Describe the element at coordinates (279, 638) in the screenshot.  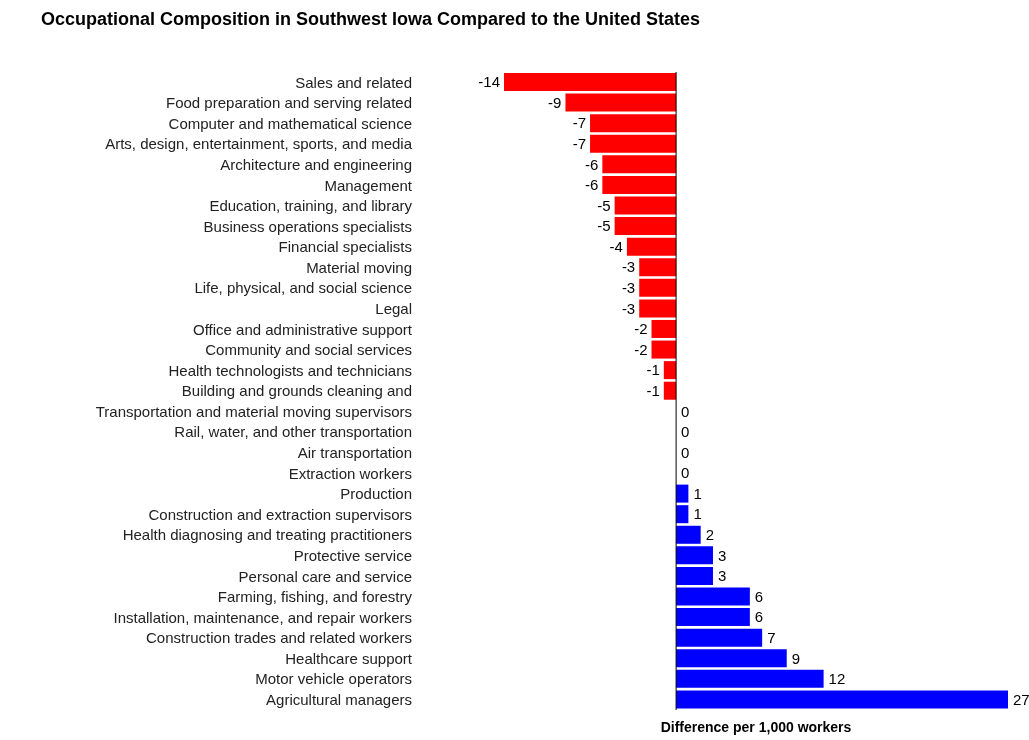
I see `y-tick-label: Construction trades and related workers` at that location.